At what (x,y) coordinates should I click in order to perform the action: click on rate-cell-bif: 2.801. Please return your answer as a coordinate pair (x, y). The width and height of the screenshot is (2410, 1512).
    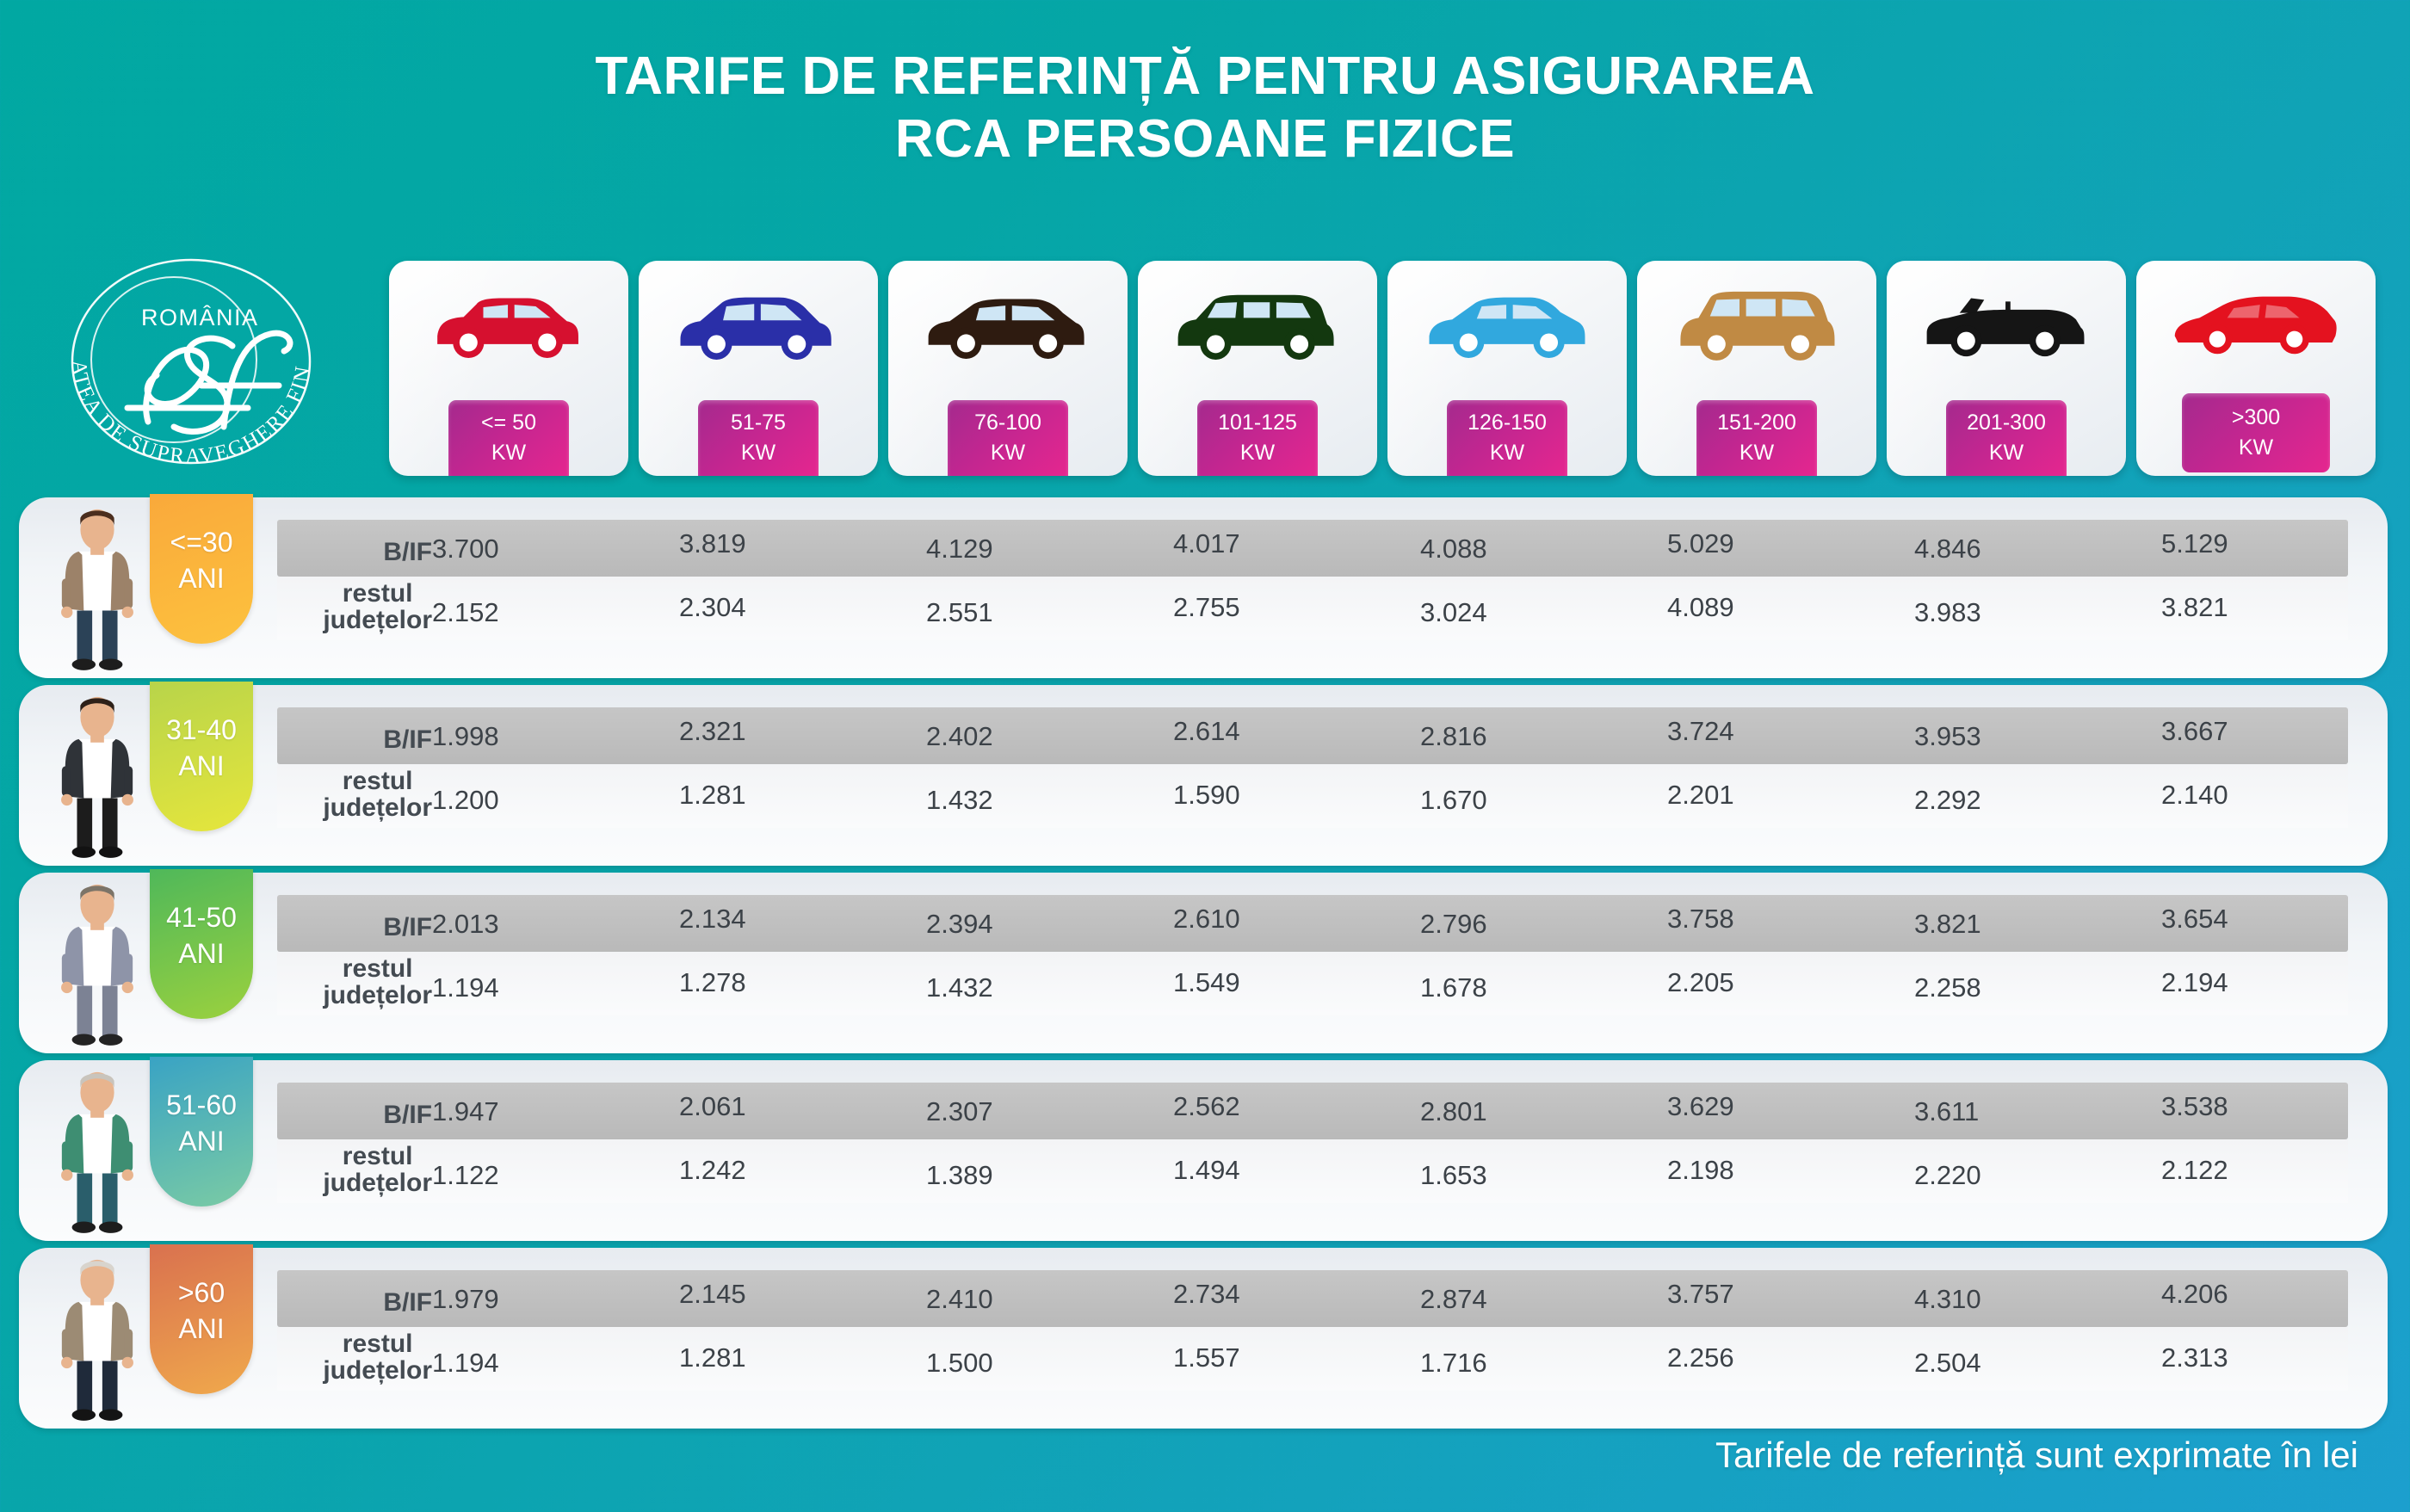
    Looking at the image, I should click on (1454, 1111).